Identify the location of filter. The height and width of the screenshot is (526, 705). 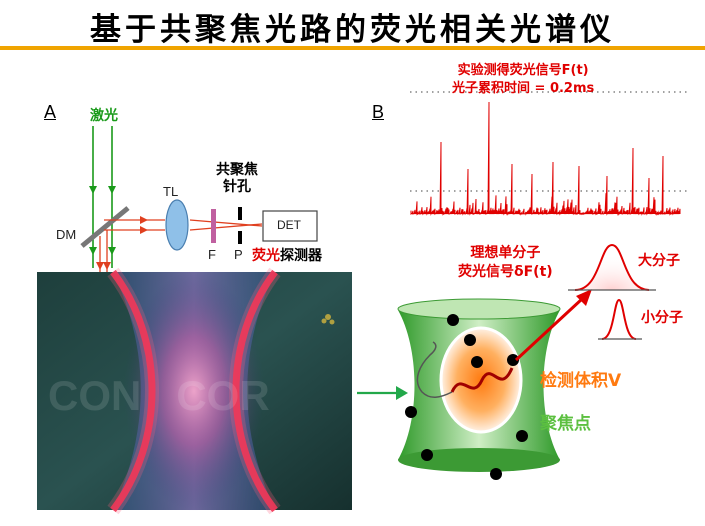
(213, 226).